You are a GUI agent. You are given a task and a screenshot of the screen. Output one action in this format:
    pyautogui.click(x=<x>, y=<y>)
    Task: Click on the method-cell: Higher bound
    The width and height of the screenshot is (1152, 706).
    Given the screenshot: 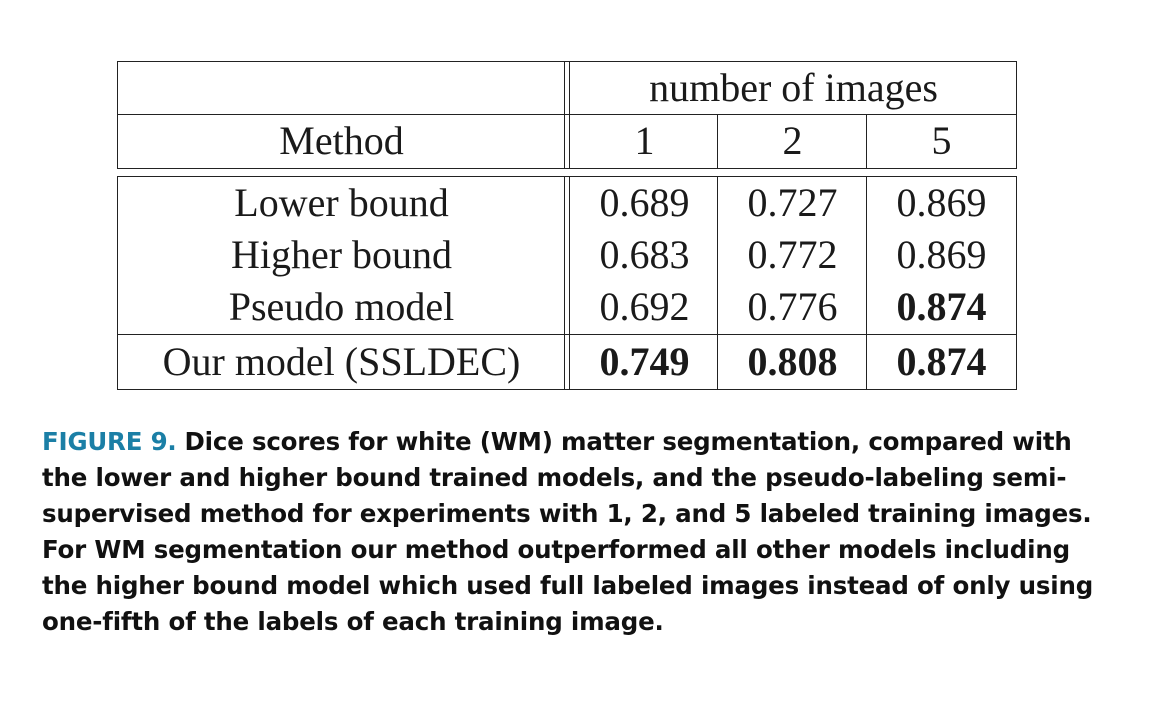 What is the action you would take?
    pyautogui.click(x=341, y=254)
    